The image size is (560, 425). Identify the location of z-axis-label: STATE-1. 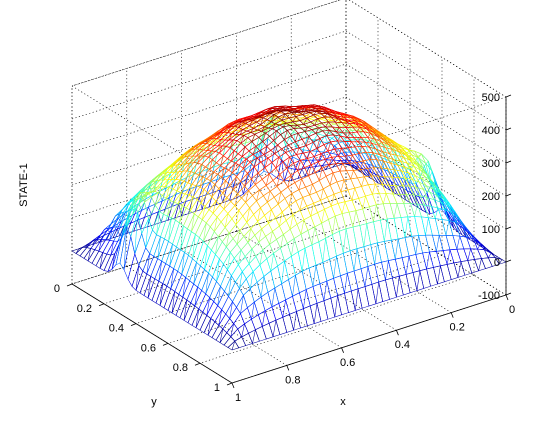
(24, 185).